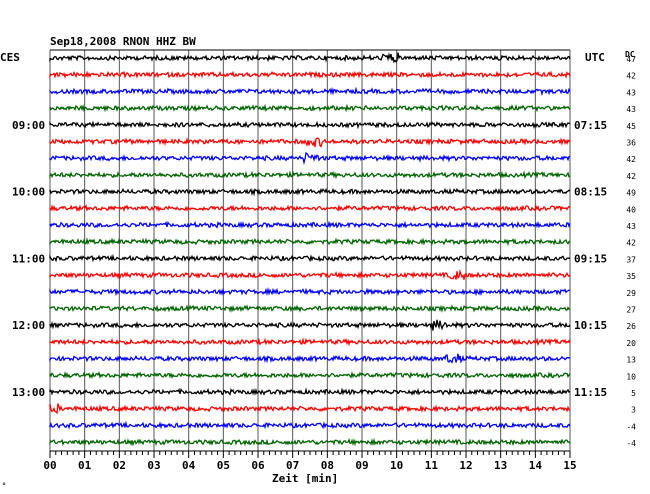 The width and height of the screenshot is (650, 494). What do you see at coordinates (590, 258) in the screenshot?
I see `y-tick-label-right: 09:15` at bounding box center [590, 258].